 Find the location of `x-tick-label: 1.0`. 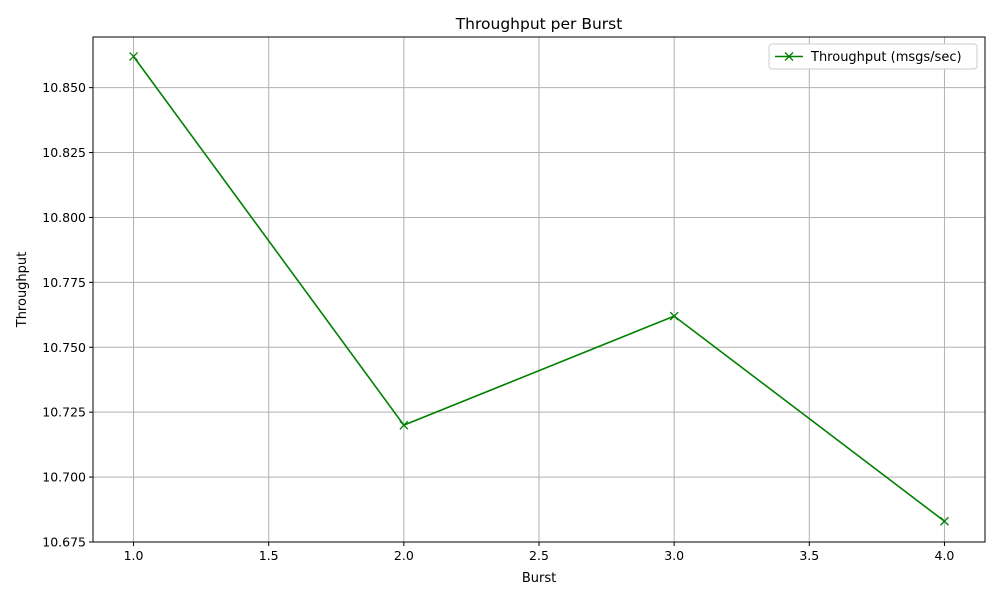

x-tick-label: 1.0 is located at coordinates (134, 555).